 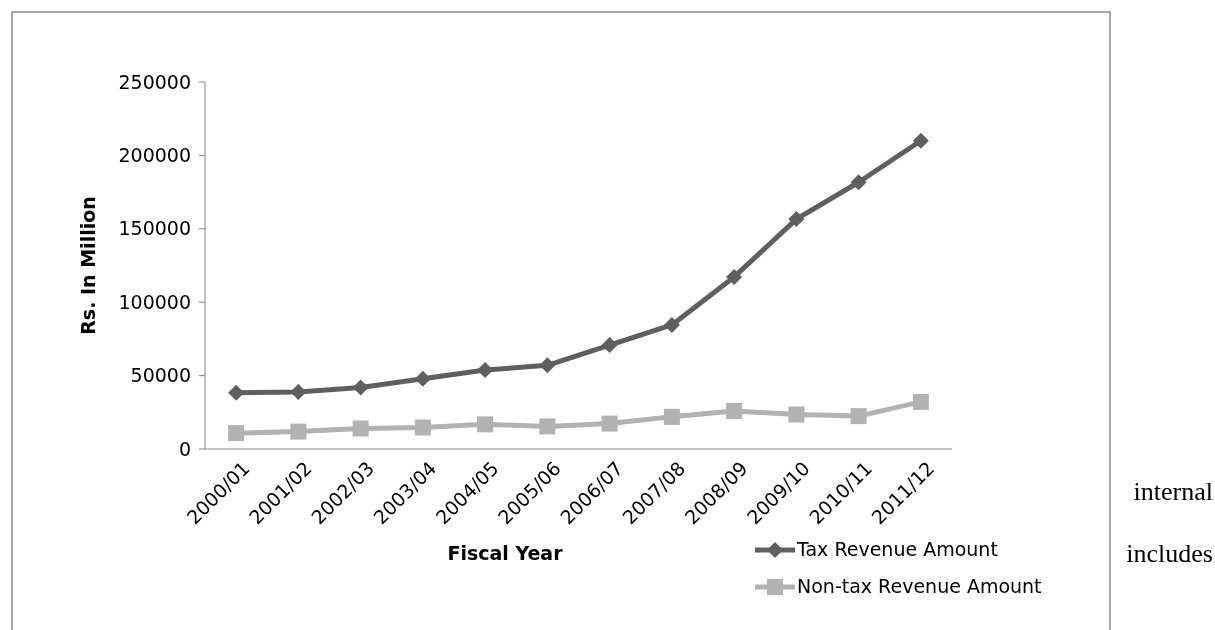 I want to click on y-tick-label: 150000, so click(x=154, y=228).